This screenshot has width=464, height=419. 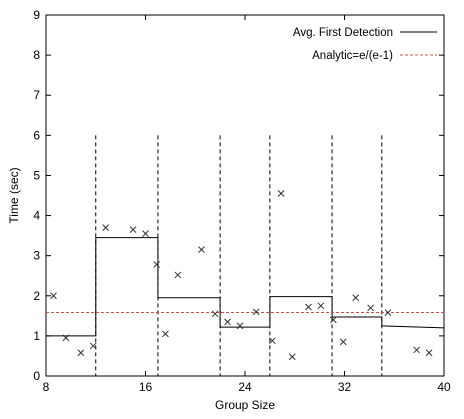 I want to click on y-tick-label-6: 6, so click(x=36, y=135).